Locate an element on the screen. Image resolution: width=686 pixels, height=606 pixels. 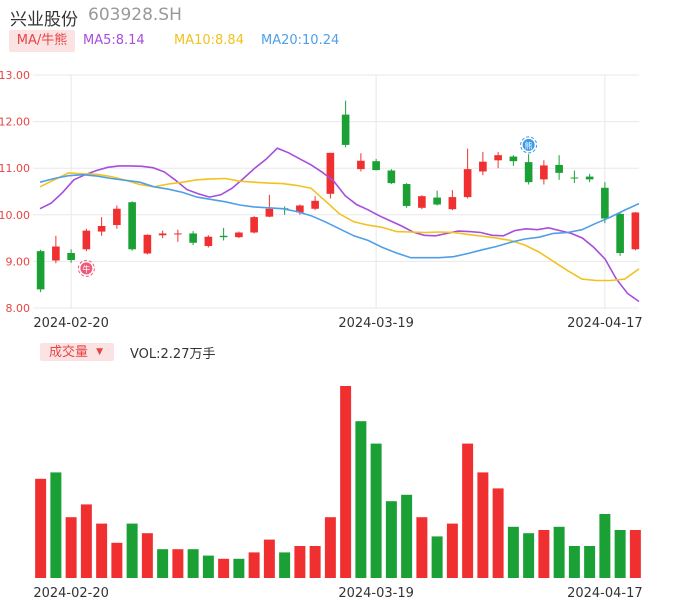
ma20-line is located at coordinates (339, 216).